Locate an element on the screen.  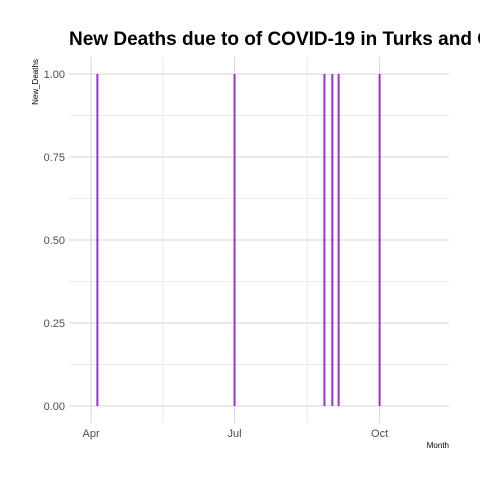
y-tick-label: 0.75 is located at coordinates (54, 158).